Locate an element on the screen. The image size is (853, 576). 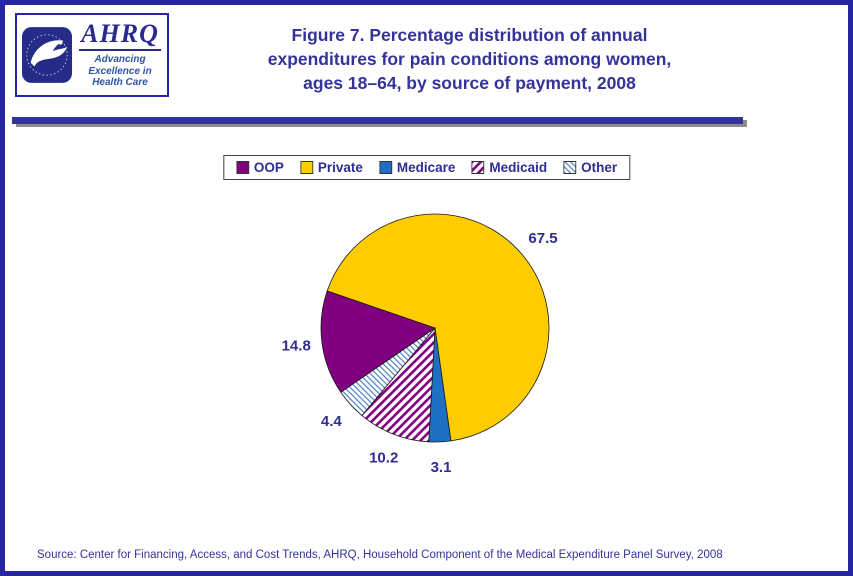
header-divider is located at coordinates (377, 120).